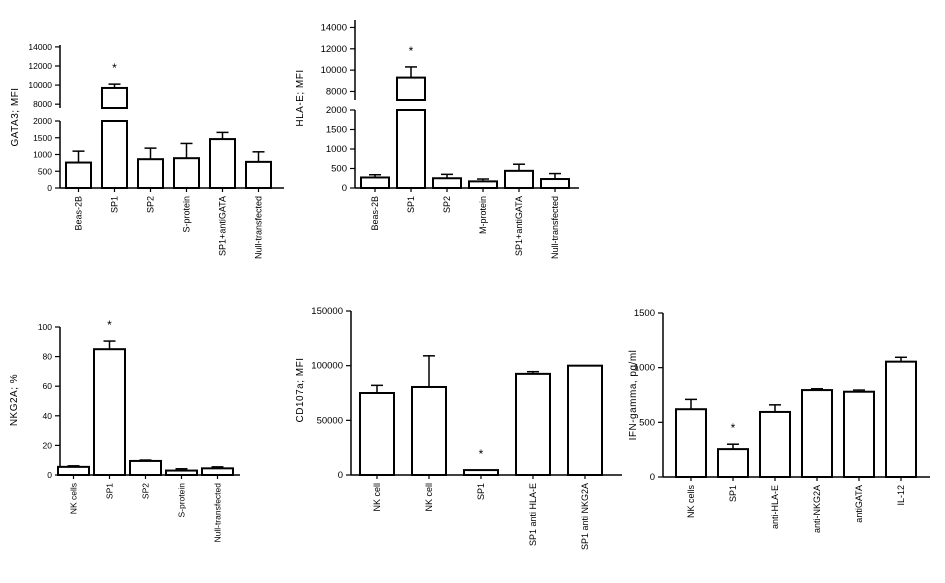  I want to click on y-tick-label: 100, so click(45, 327).